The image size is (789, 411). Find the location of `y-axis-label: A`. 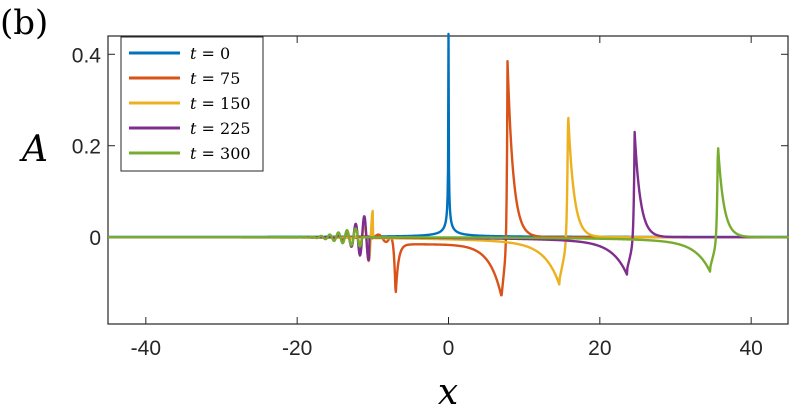

y-axis-label: A is located at coordinates (33, 149).